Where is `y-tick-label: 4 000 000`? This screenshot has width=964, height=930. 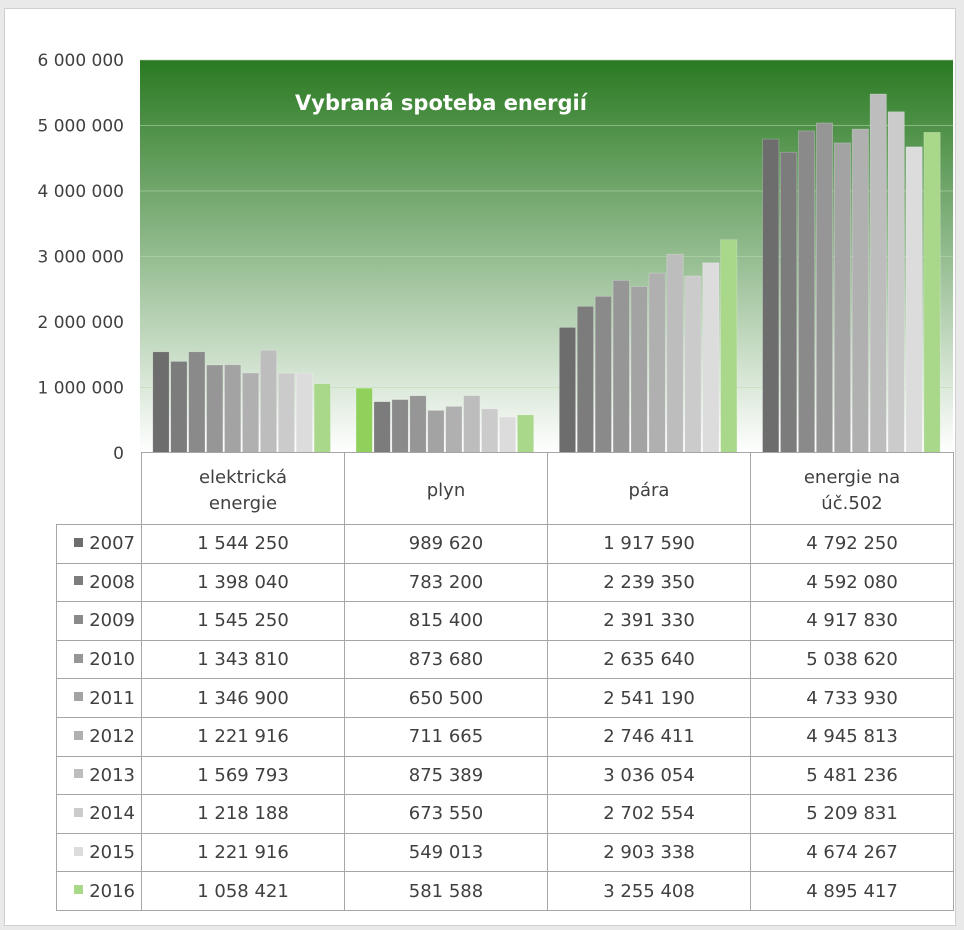
y-tick-label: 4 000 000 is located at coordinates (80, 192).